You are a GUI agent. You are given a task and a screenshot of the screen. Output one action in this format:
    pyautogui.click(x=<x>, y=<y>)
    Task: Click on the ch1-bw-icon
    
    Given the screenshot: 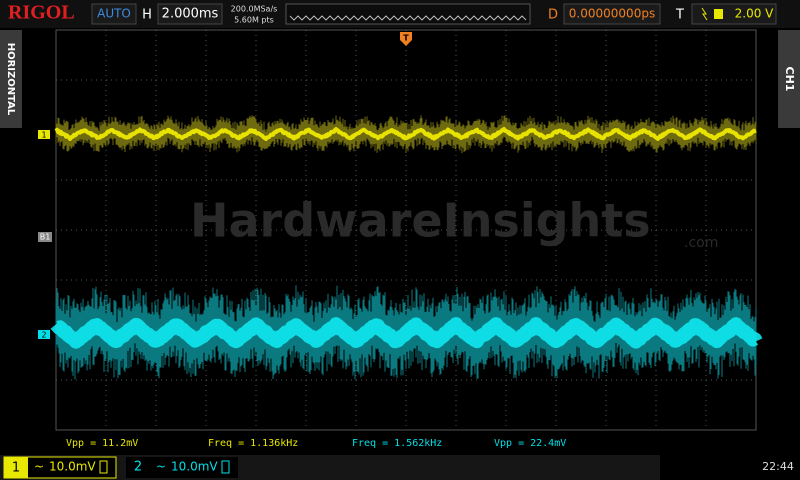 What is the action you would take?
    pyautogui.click(x=103, y=467)
    